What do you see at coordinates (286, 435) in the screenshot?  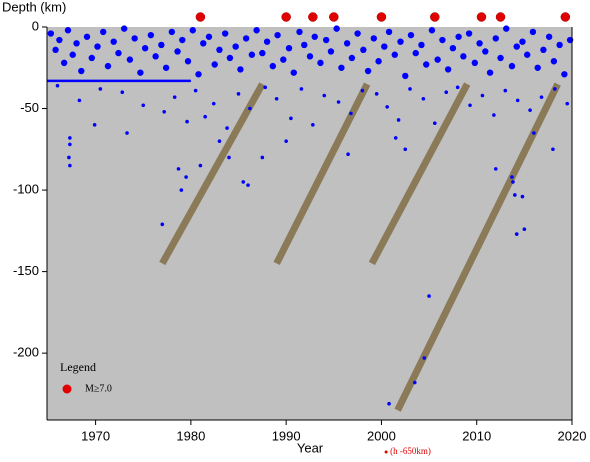 I see `x-tick-label: 1990` at bounding box center [286, 435].